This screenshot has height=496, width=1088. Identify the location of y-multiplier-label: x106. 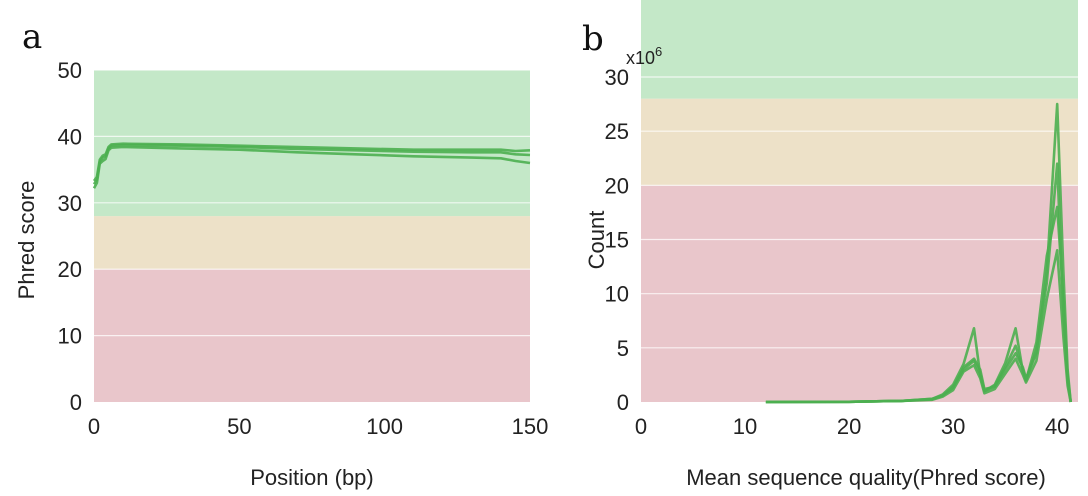
(644, 56).